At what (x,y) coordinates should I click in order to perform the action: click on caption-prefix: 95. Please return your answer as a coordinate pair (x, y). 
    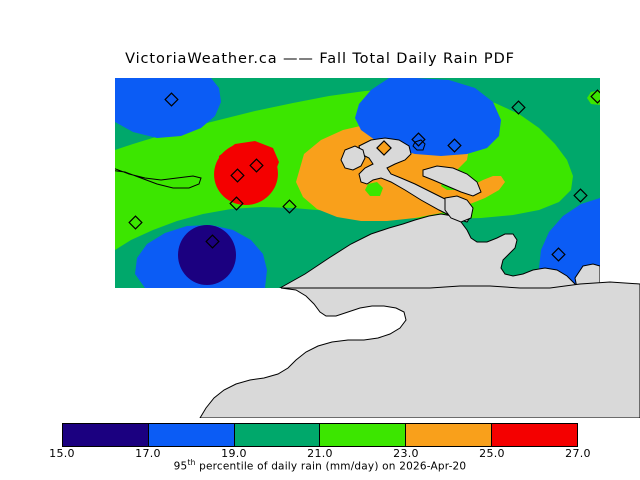
    Looking at the image, I should click on (180, 466).